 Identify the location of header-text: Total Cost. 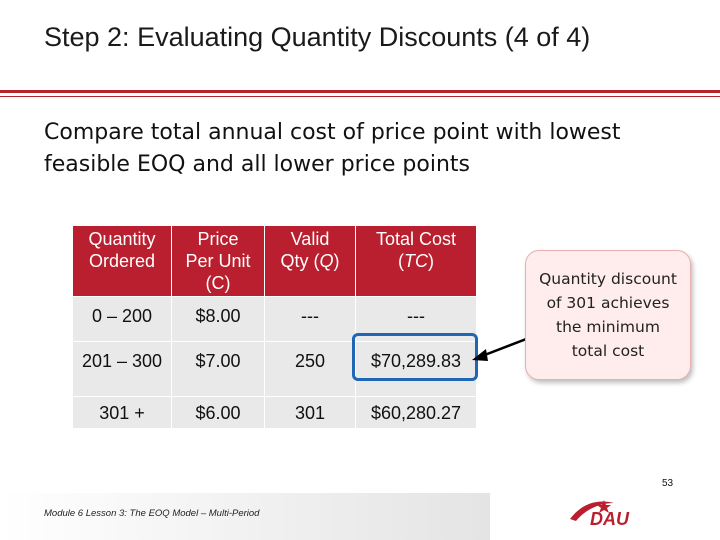
(416, 239).